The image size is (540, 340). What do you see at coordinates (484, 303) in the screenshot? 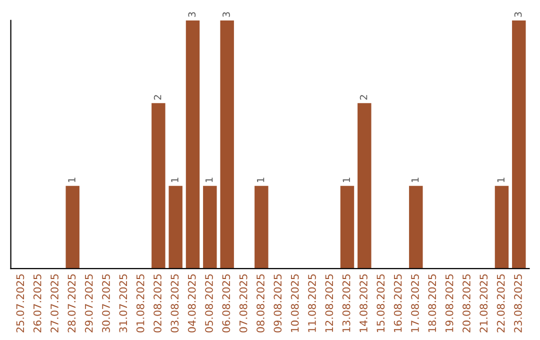
I see `x-tick-label: 21.08.2025` at bounding box center [484, 303].